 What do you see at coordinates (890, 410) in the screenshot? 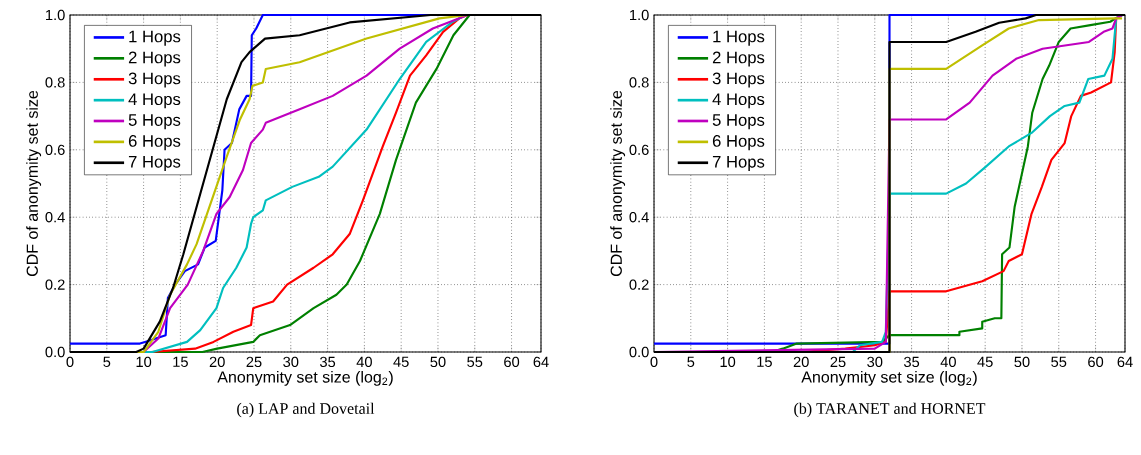
I see `text: (b) TARANET and HORNET` at bounding box center [890, 410].